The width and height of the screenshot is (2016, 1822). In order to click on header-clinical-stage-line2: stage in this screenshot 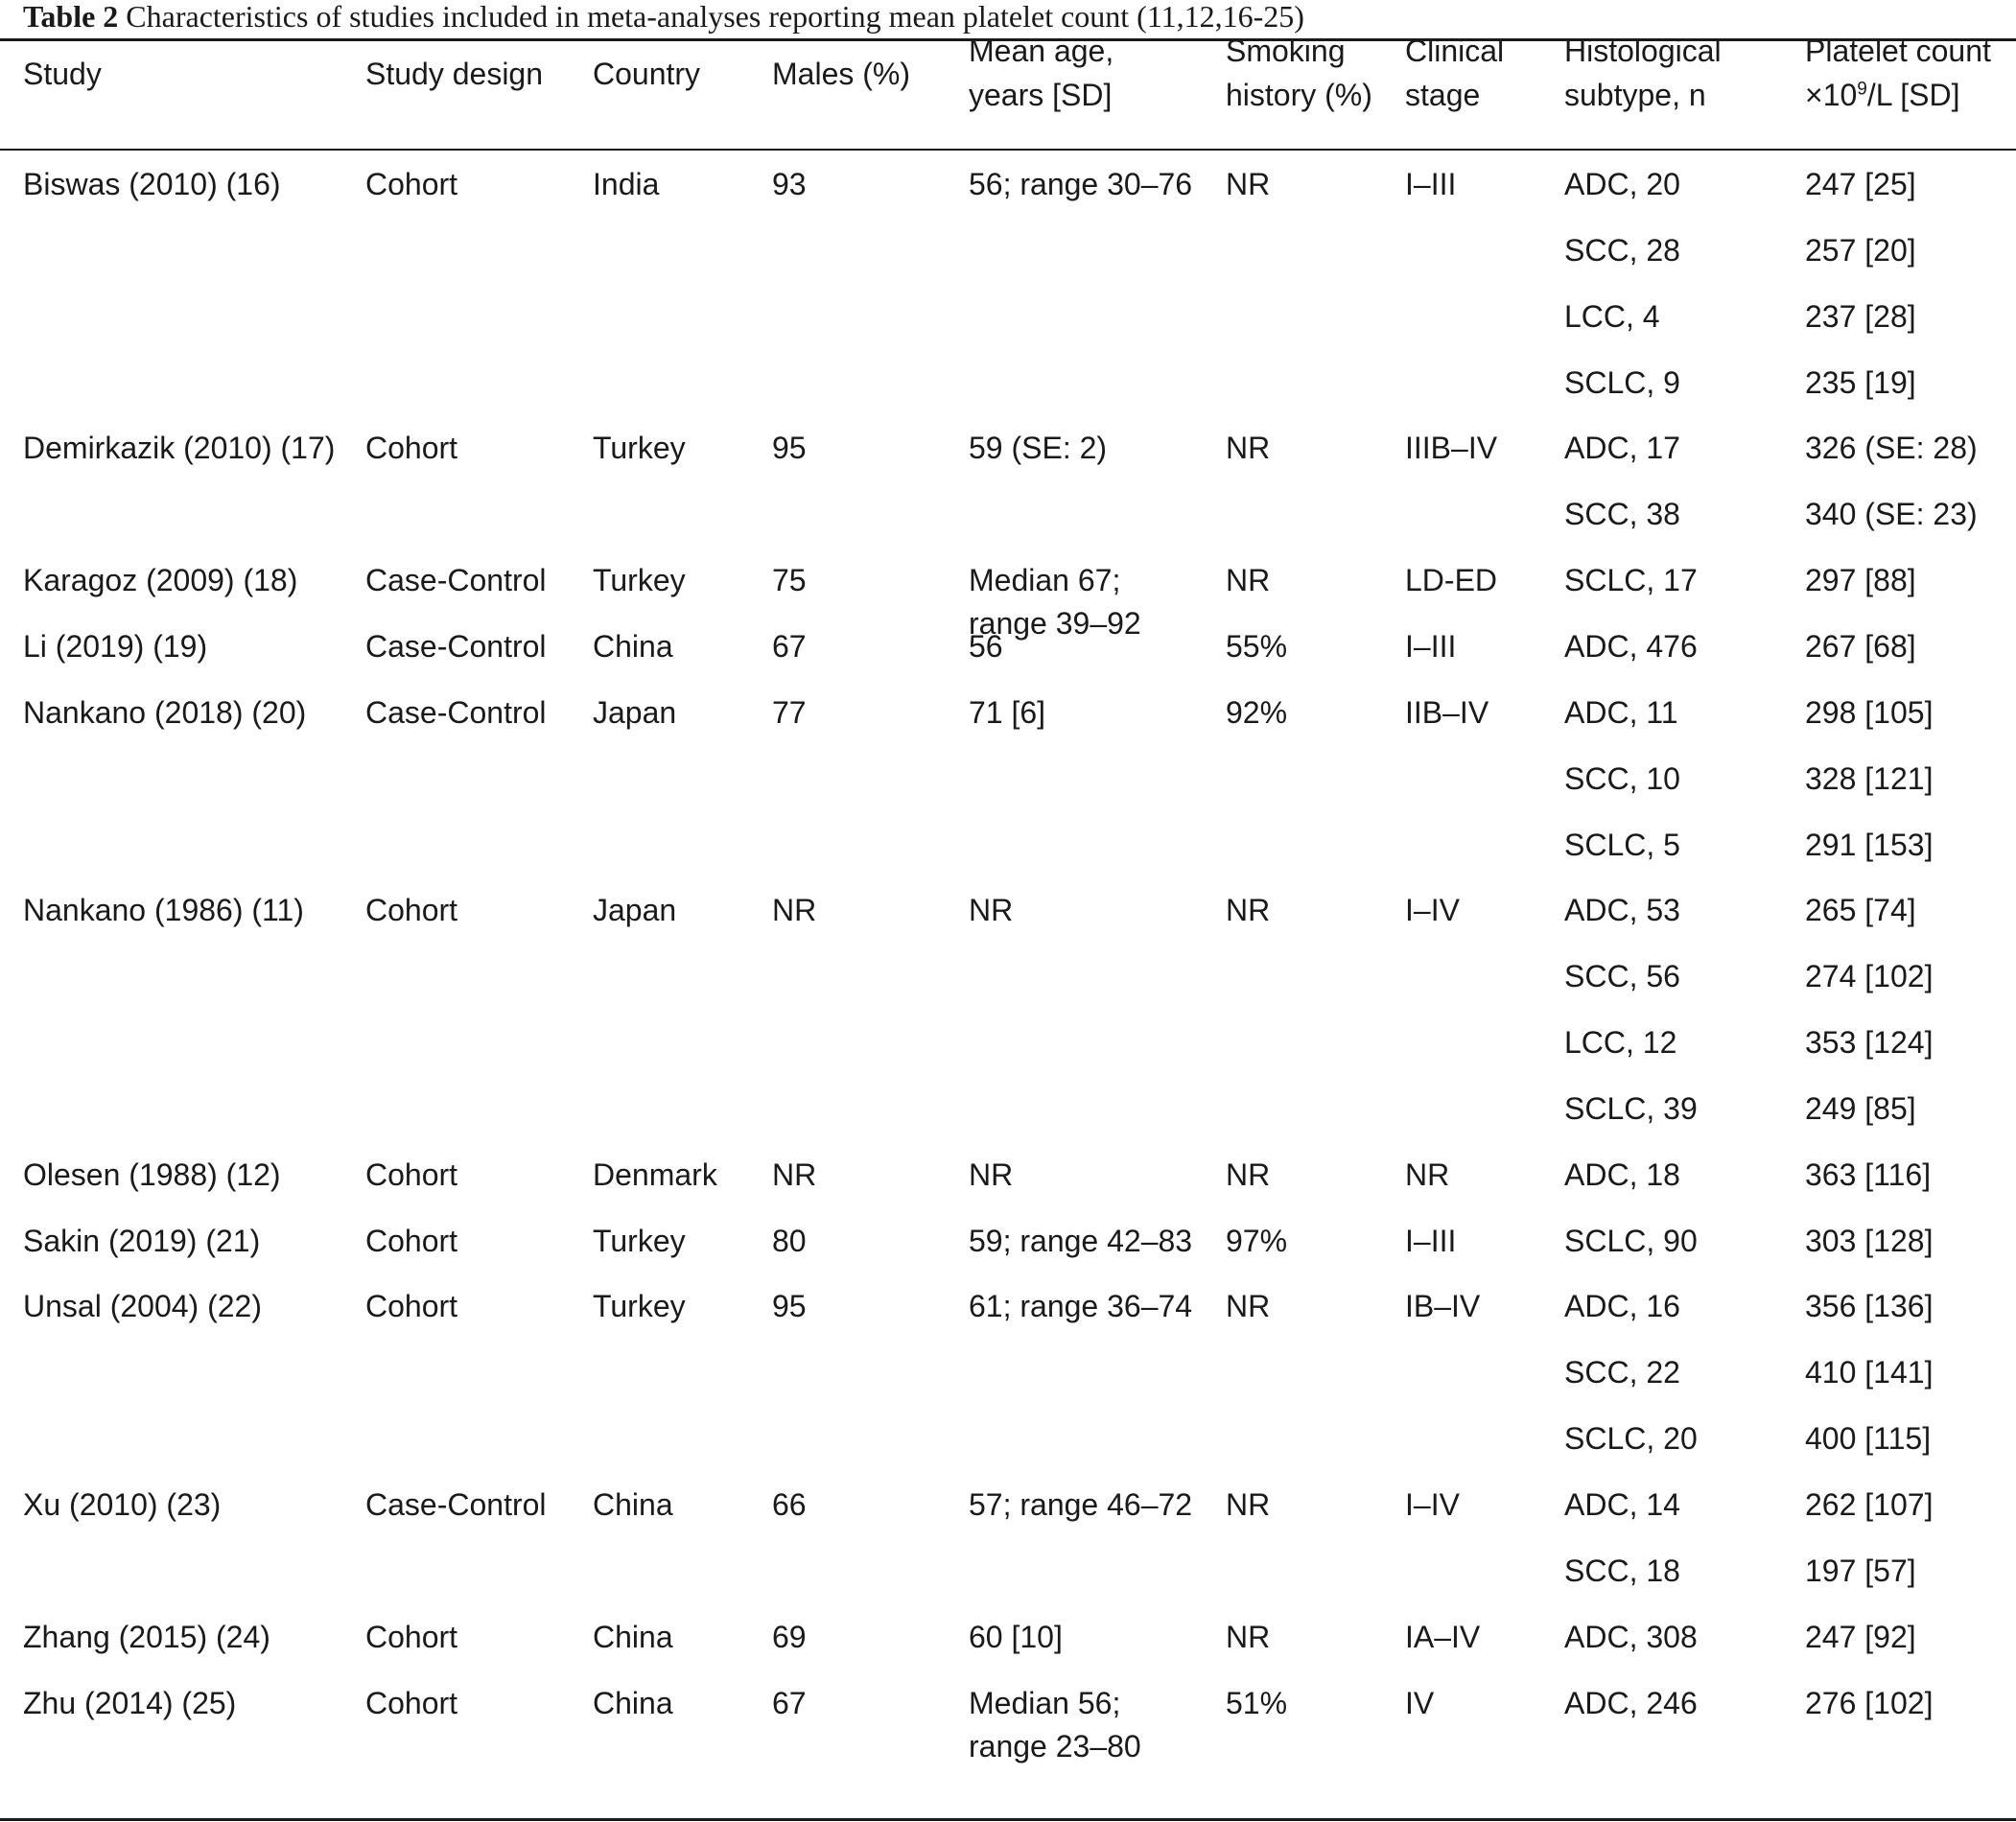, I will do `click(1443, 95)`.